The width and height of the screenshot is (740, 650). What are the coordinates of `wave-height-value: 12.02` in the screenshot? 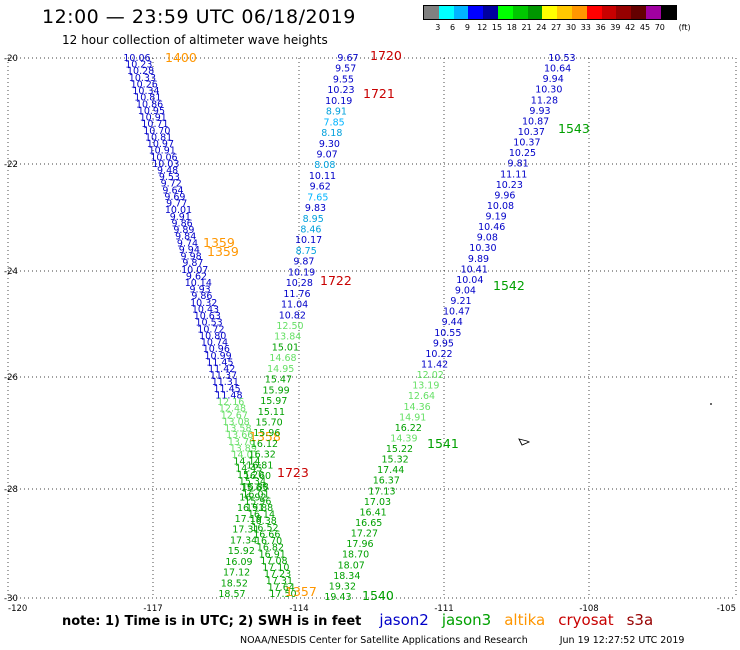 It's located at (430, 375).